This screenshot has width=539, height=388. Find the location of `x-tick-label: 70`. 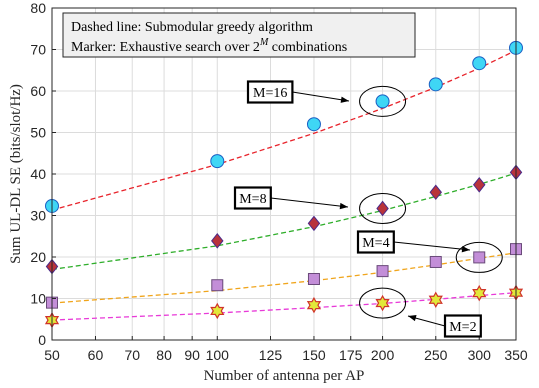

x-tick-label: 70 is located at coordinates (132, 355).